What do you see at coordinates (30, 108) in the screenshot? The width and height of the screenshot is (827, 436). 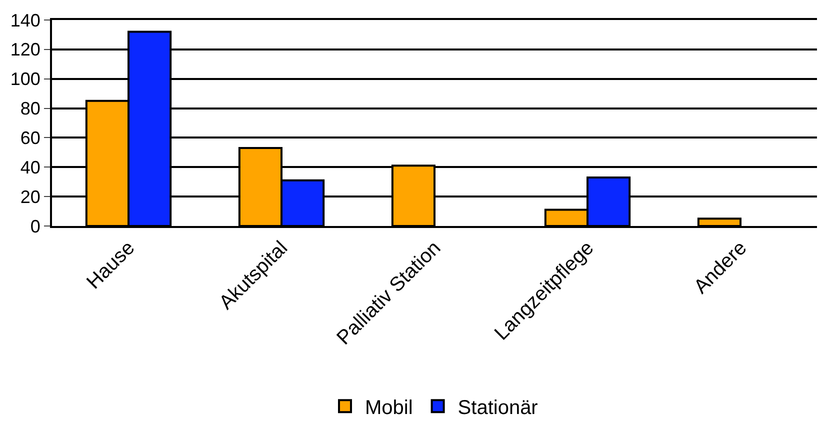 I see `y-tick-label: 80` at bounding box center [30, 108].